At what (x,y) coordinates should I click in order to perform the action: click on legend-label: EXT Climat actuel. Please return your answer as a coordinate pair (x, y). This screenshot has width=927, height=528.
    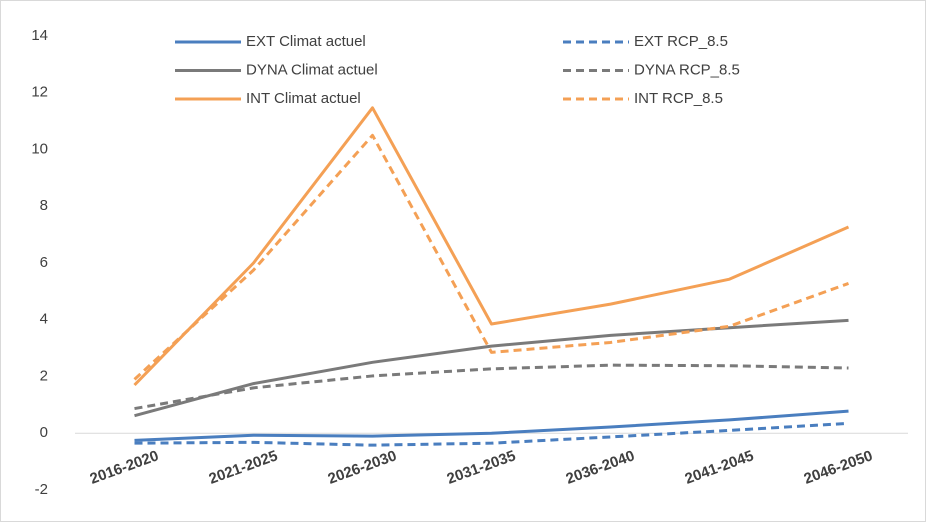
    Looking at the image, I should click on (306, 41).